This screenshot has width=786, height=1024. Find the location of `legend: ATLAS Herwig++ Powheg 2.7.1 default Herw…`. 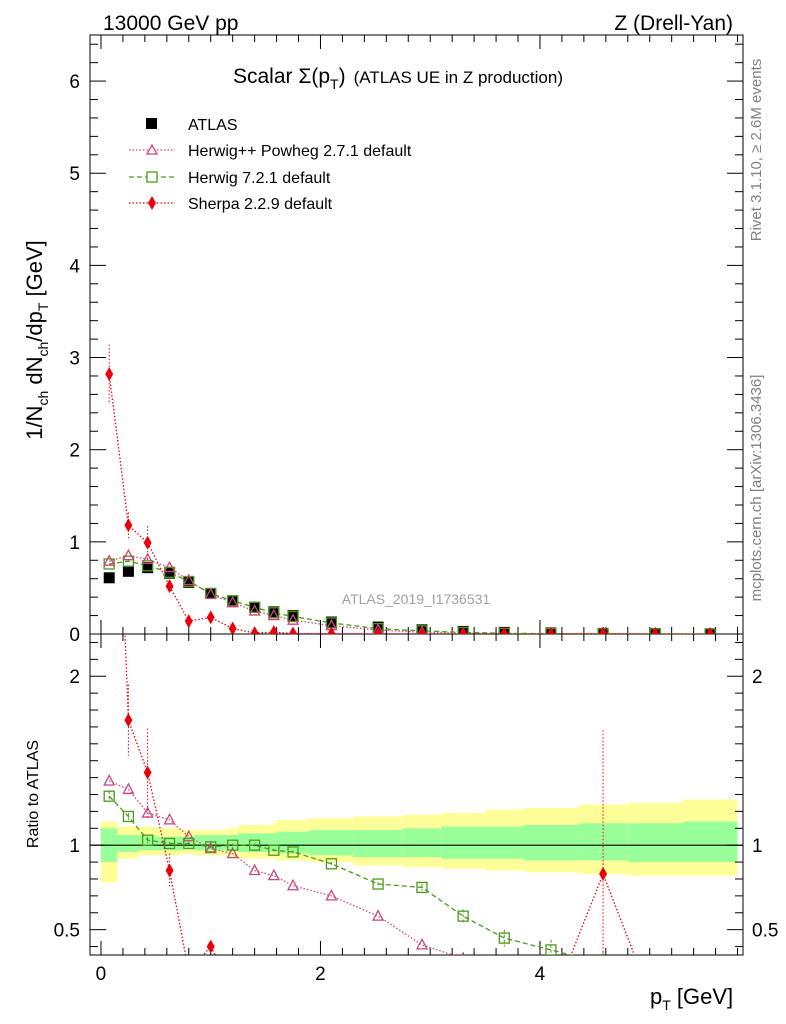

legend: ATLAS Herwig++ Powheg 2.7.1 default Herw… is located at coordinates (270, 165).